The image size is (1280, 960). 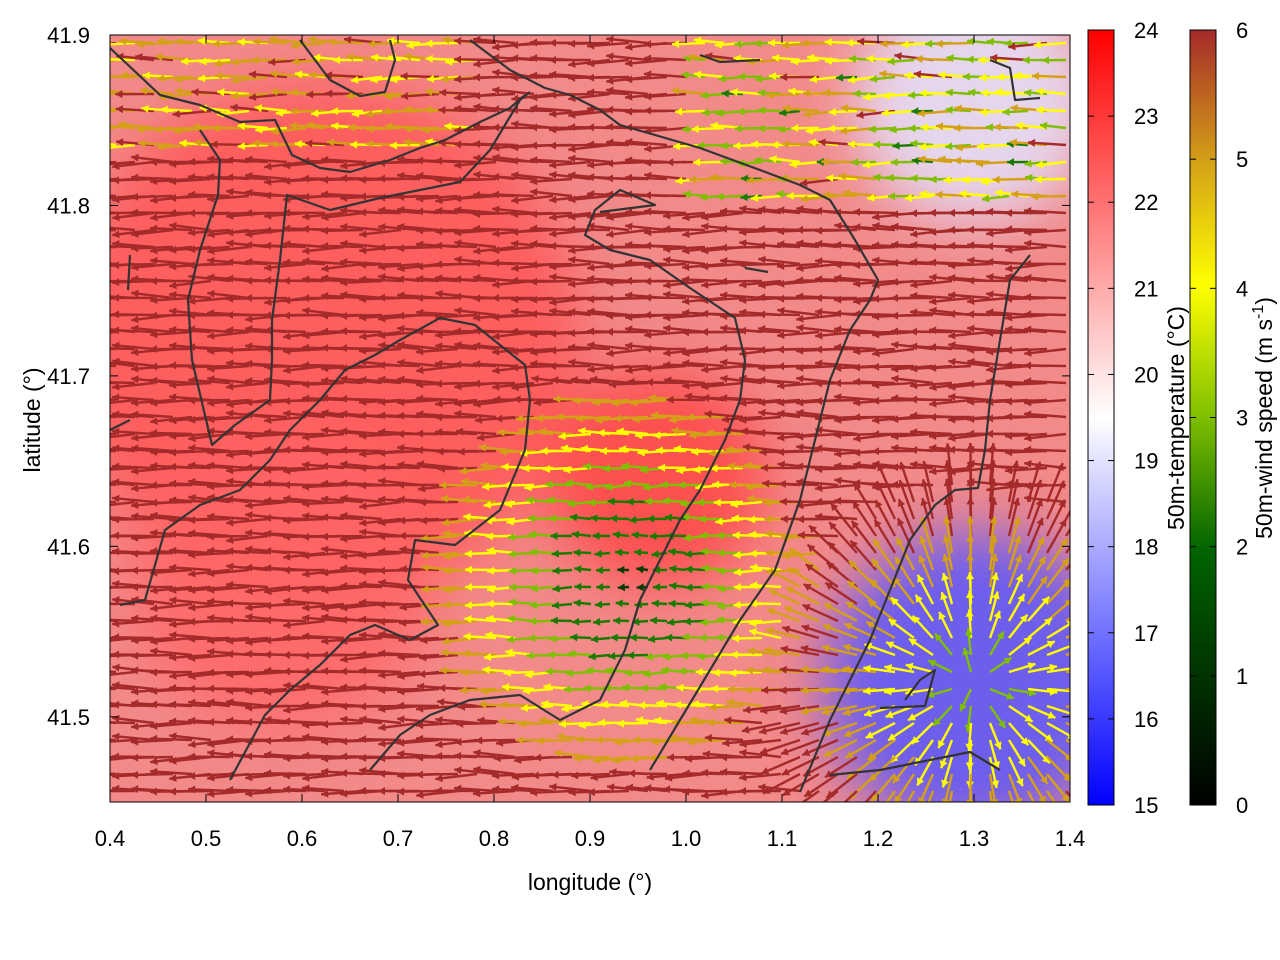 What do you see at coordinates (1146, 30) in the screenshot?
I see `colorbar-tick-label: 24` at bounding box center [1146, 30].